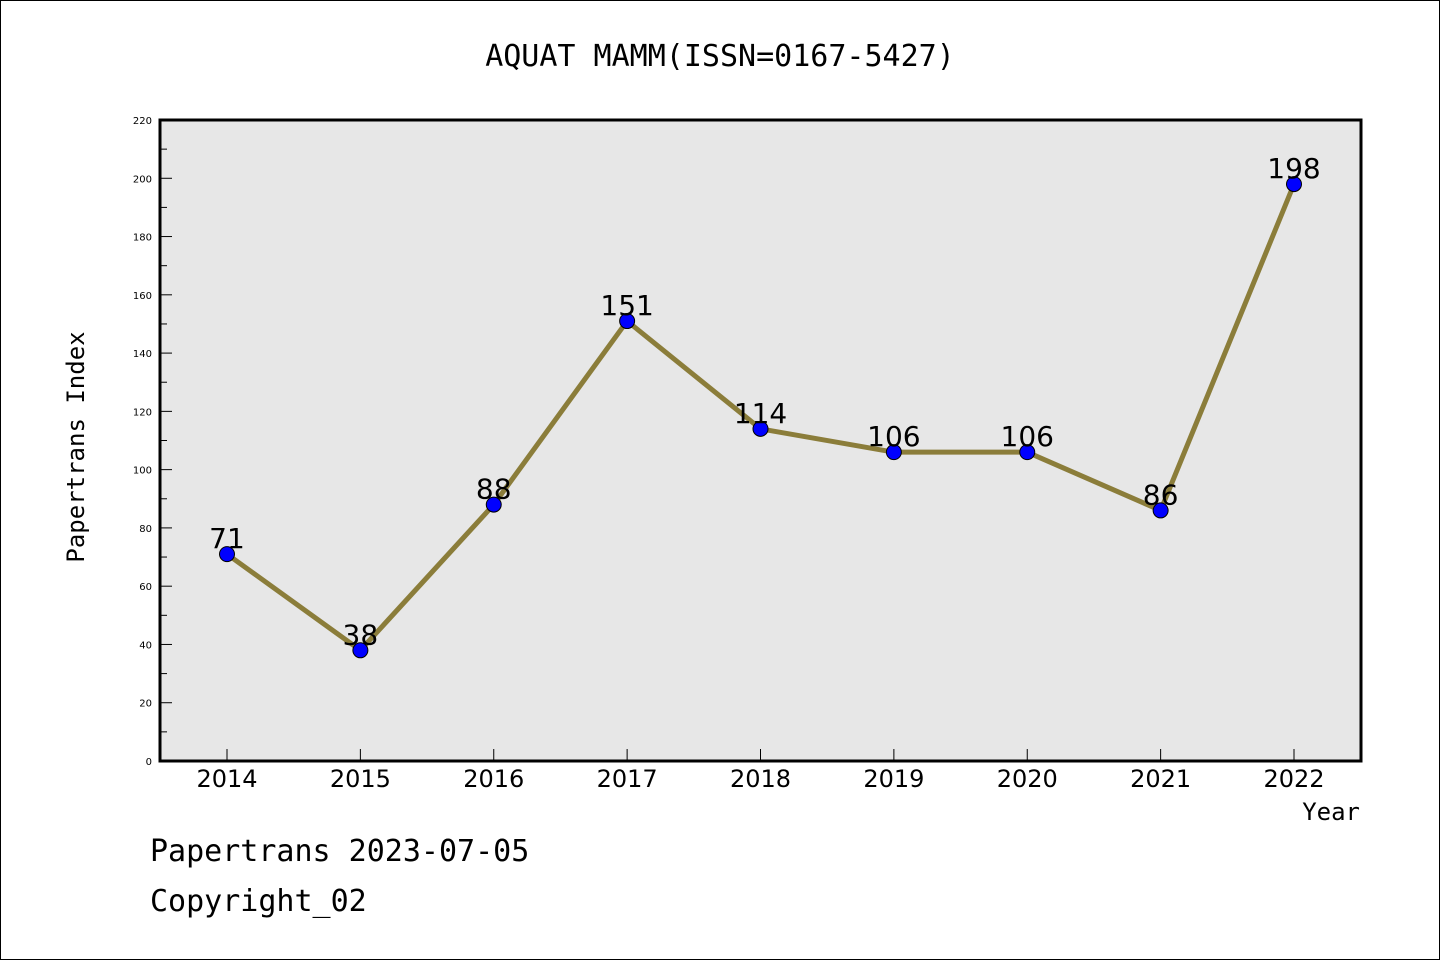  I want to click on y-tick-label: 180, so click(142, 238).